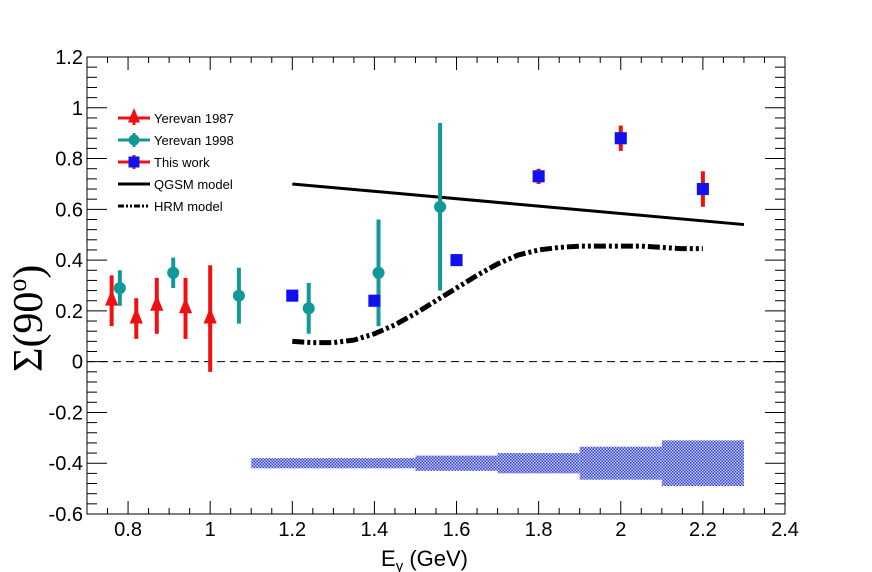 This screenshot has height=572, width=872. I want to click on y-tick-label: 0.8, so click(69, 160).